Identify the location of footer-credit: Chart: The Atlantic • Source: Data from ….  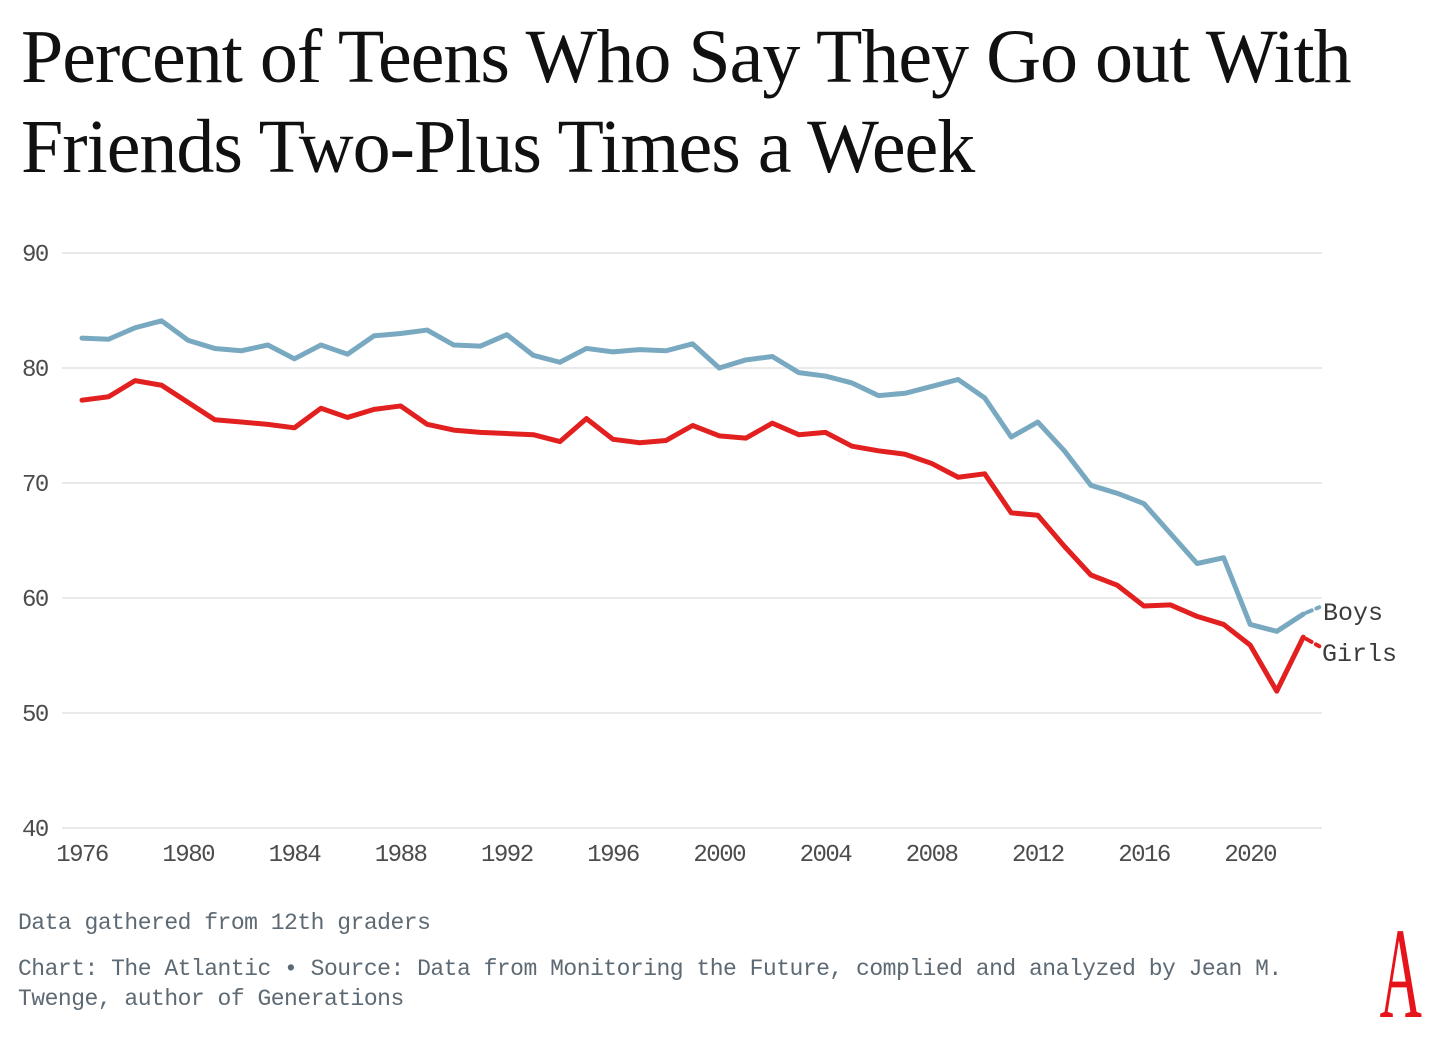
(650, 984).